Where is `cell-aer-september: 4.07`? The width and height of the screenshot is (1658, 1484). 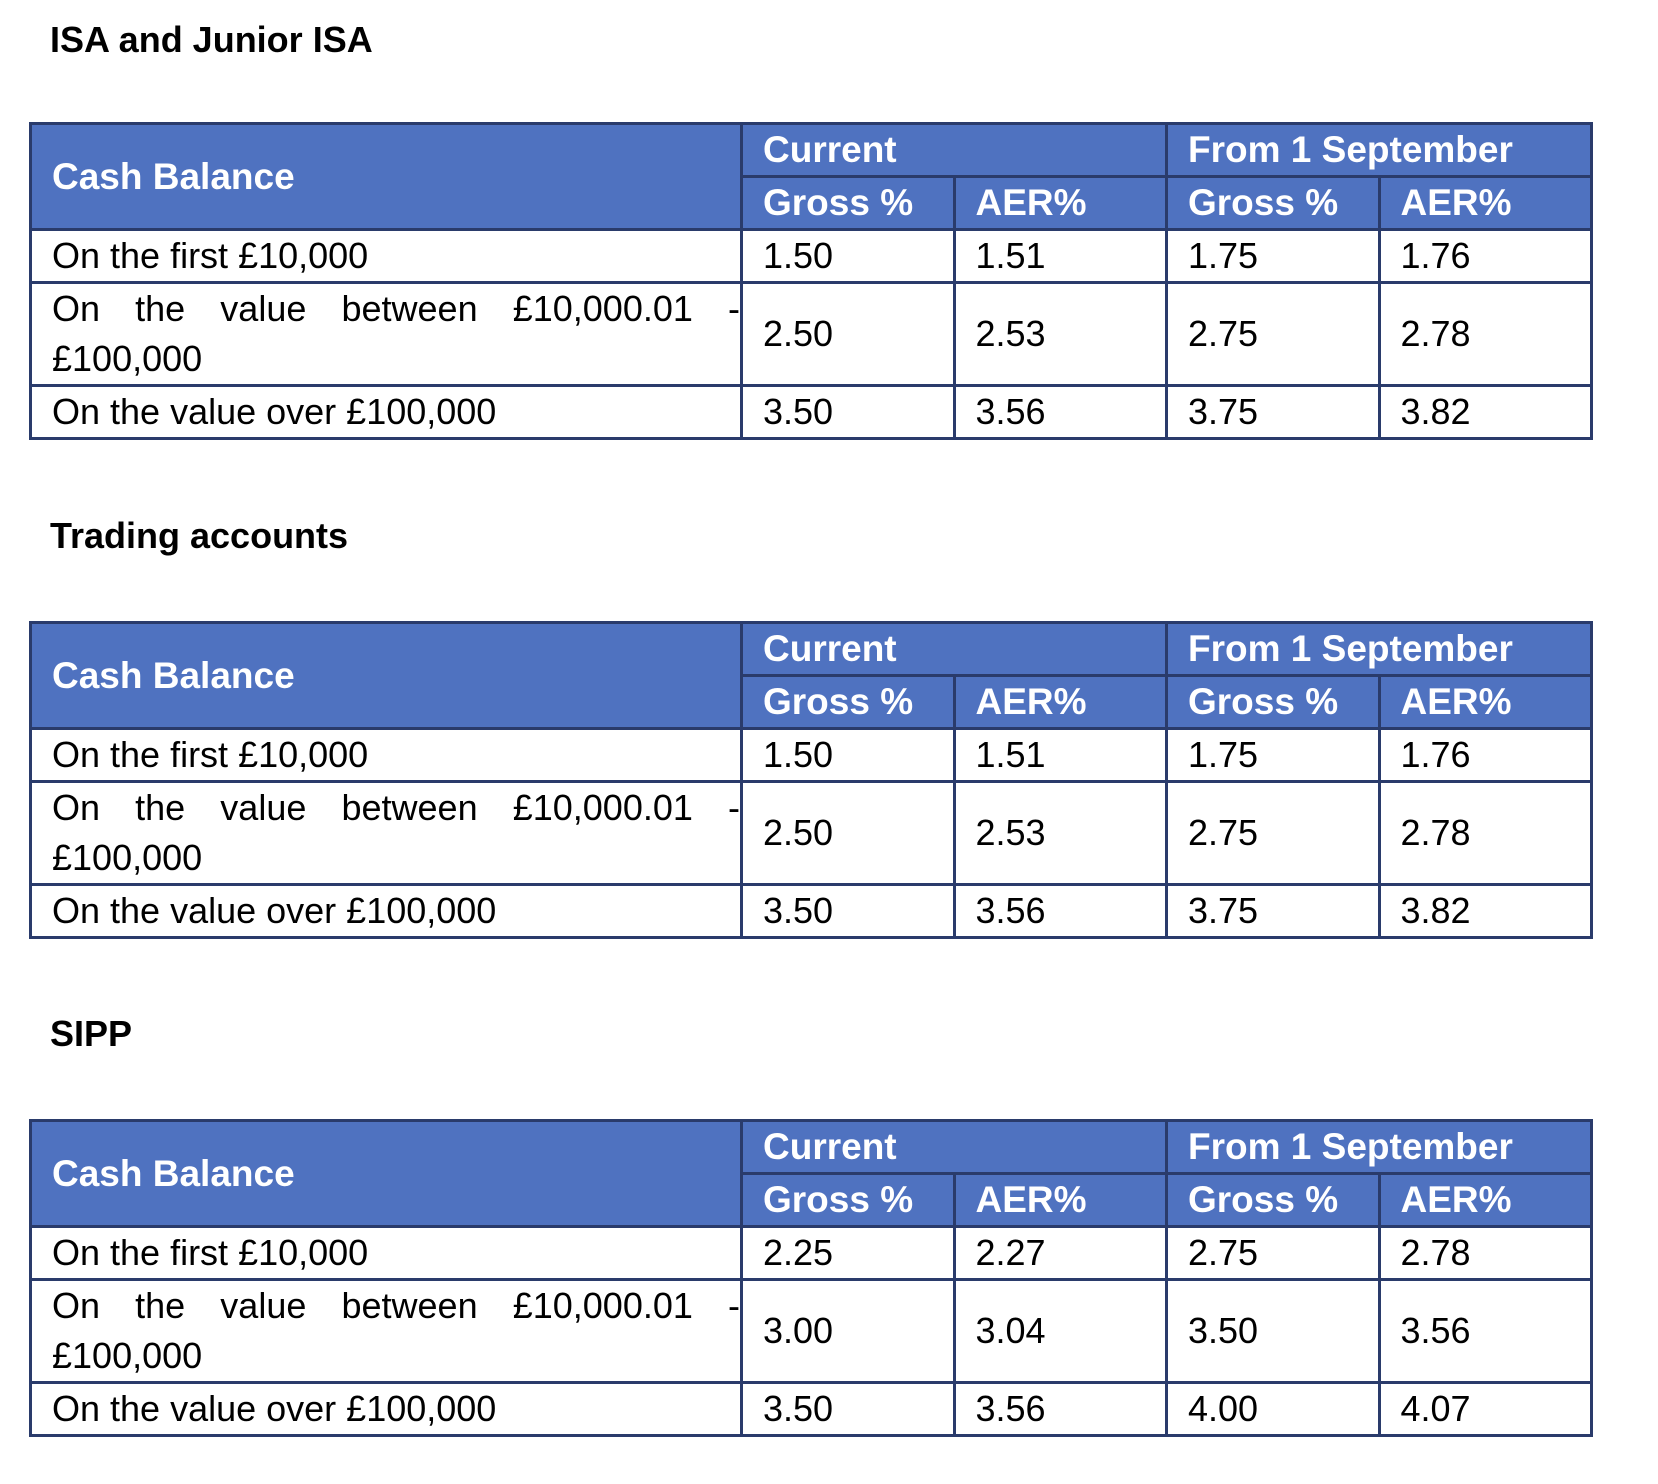
cell-aer-september: 4.07 is located at coordinates (1485, 1409).